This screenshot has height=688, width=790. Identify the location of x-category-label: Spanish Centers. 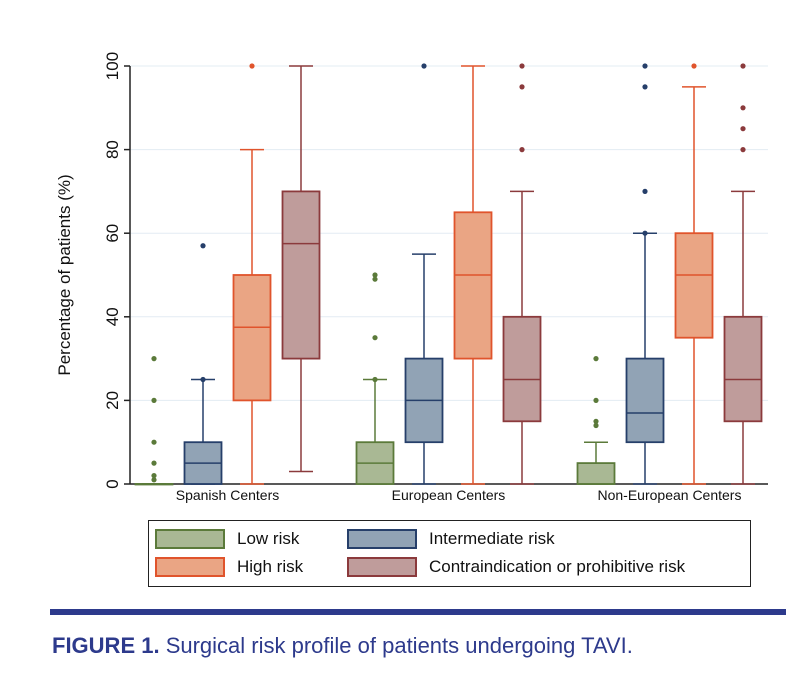
(228, 495).